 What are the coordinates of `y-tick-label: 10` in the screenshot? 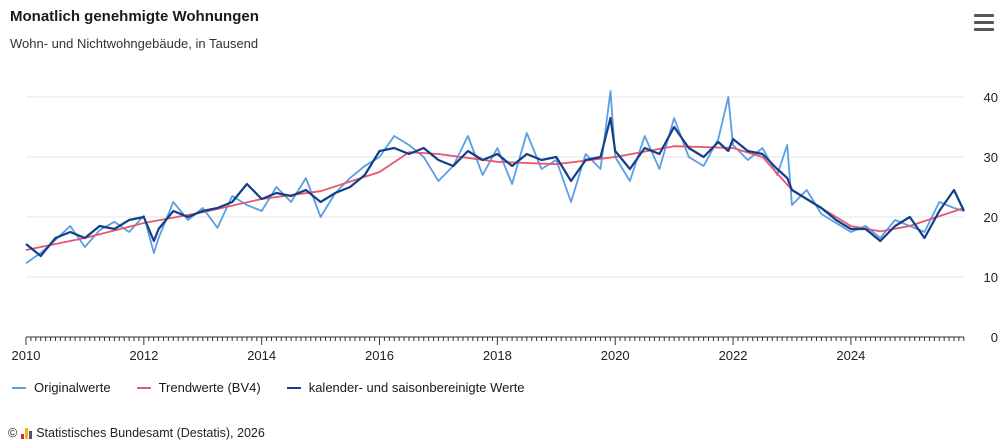 It's located at (991, 277).